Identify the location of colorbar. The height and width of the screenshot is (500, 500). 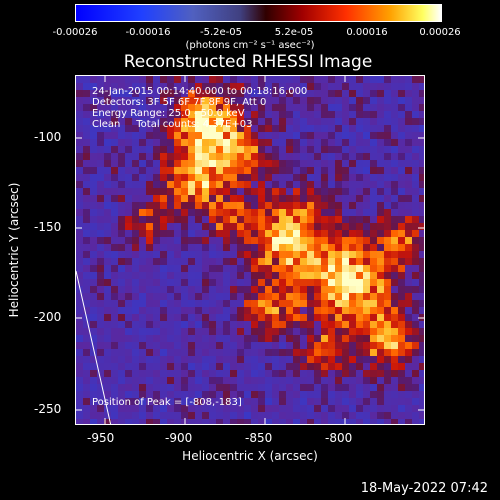
(258, 13).